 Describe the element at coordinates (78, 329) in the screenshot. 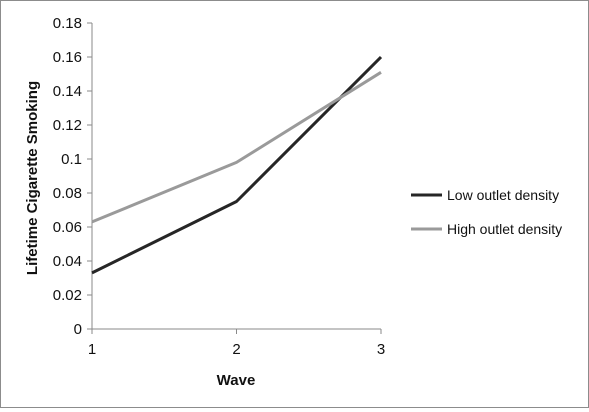

I see `y-tick-label: 0` at that location.